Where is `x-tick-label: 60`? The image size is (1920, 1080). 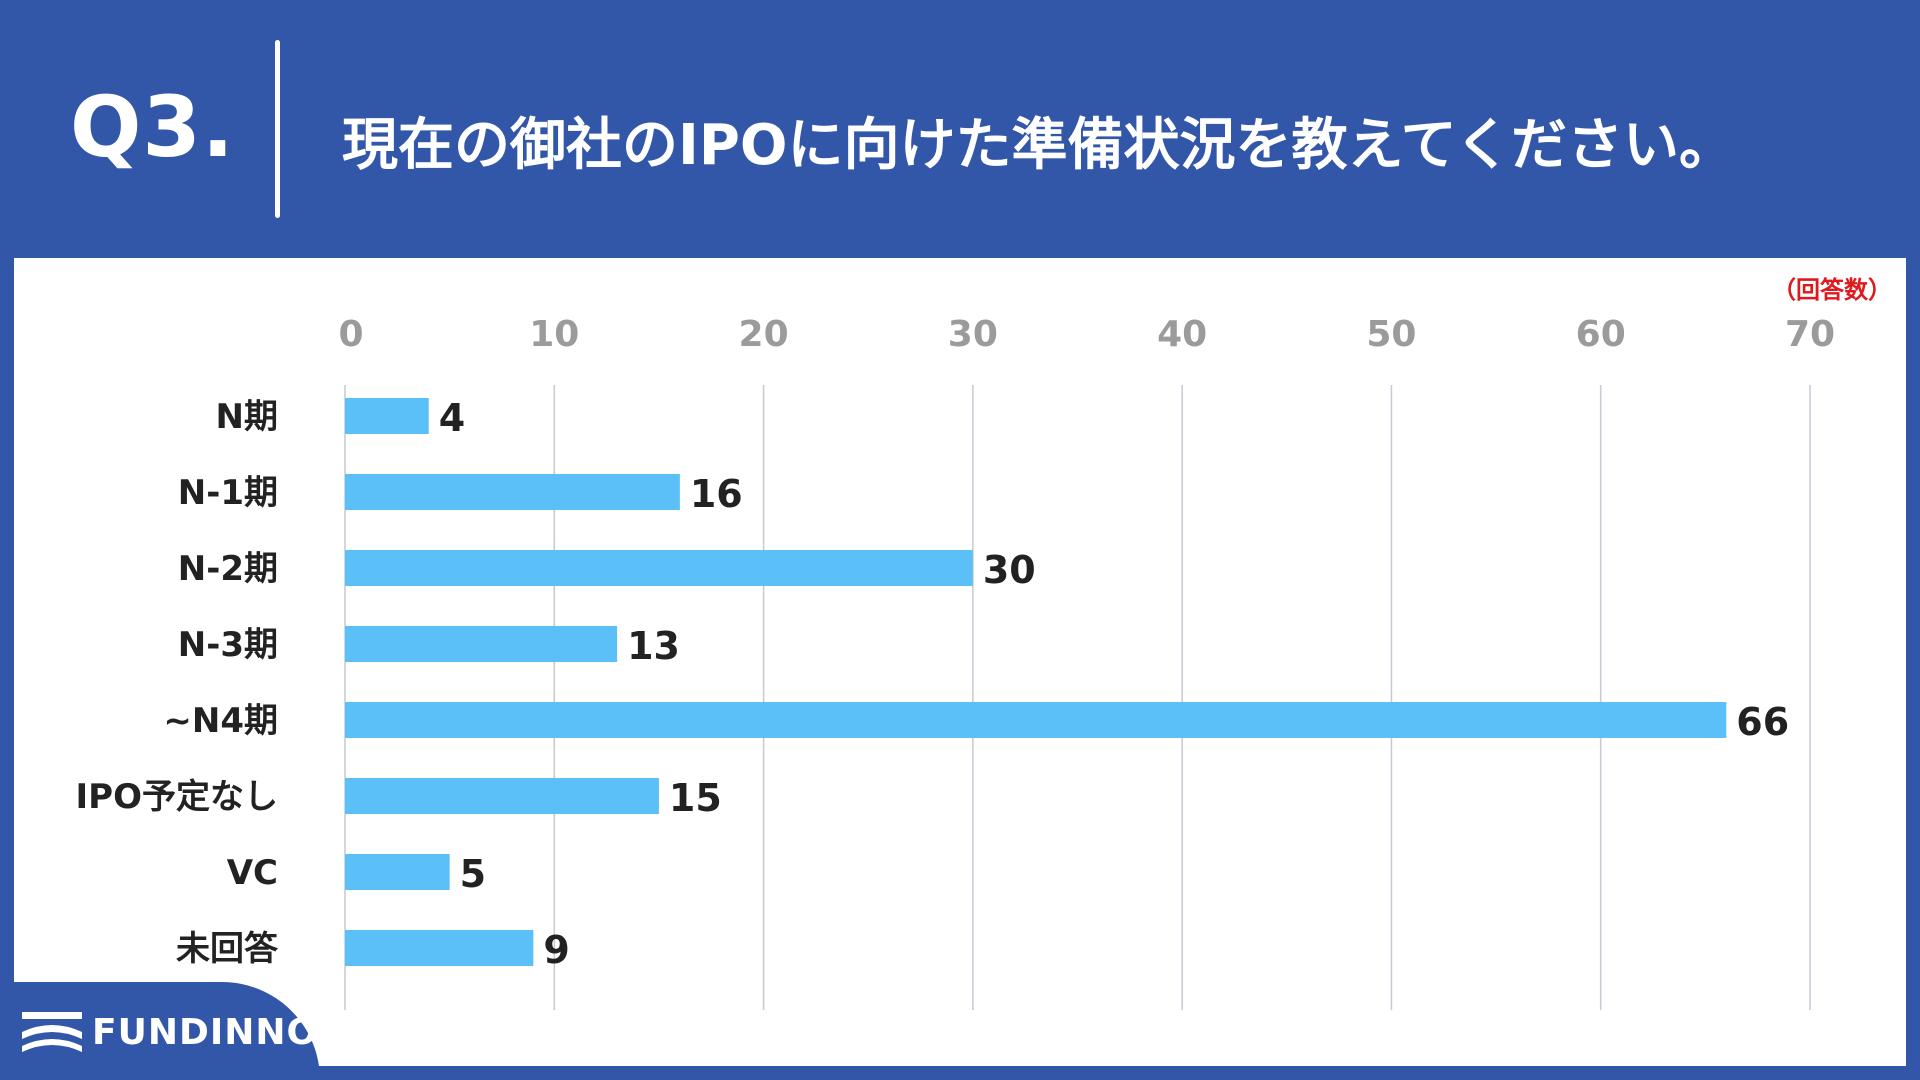 x-tick-label: 60 is located at coordinates (1601, 334).